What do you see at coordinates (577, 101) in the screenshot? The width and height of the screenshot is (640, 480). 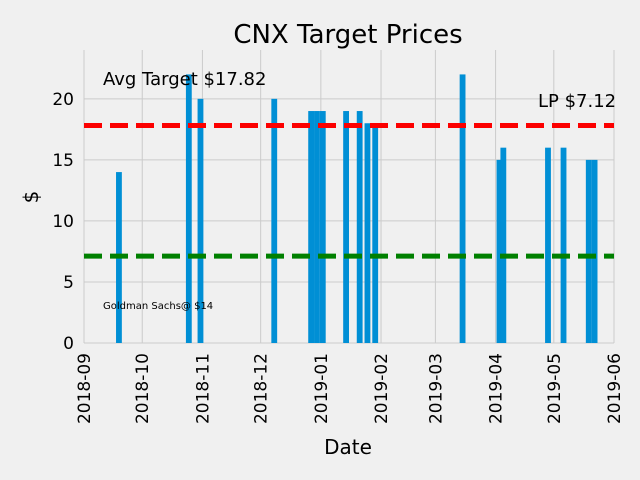 I see `lp-label: LP $7.12` at bounding box center [577, 101].